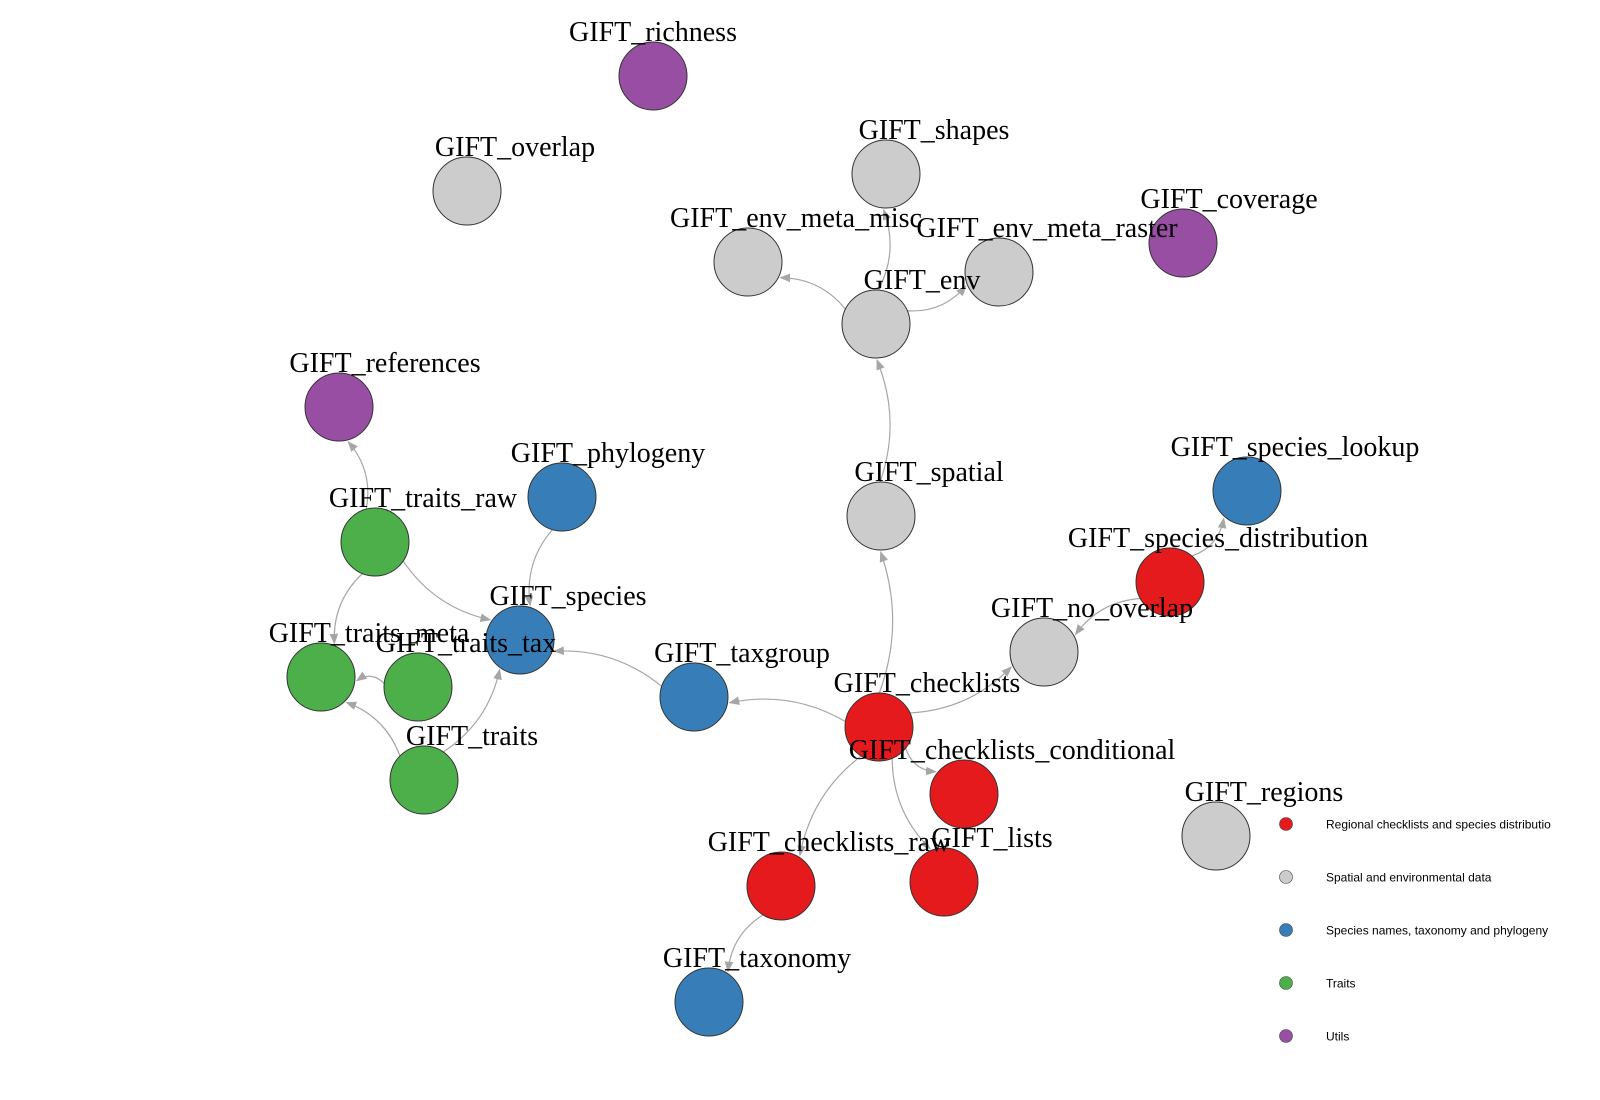 Image resolution: width=1600 pixels, height=1100 pixels. I want to click on legend-label-spatial: Spatial and environmental data, so click(1409, 878).